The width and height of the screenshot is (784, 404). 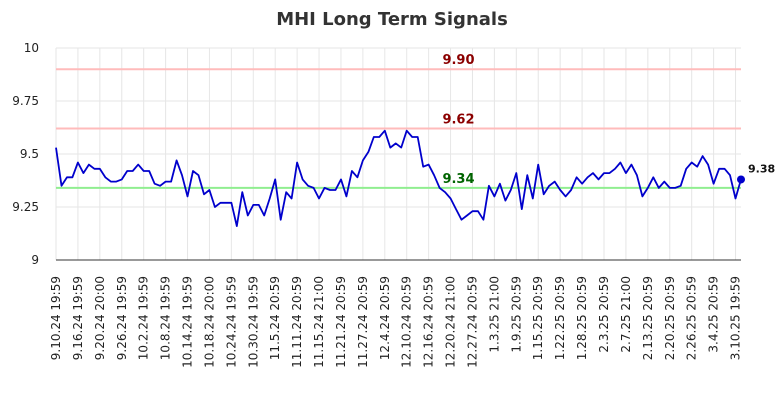 What do you see at coordinates (188, 322) in the screenshot?
I see `x-tick-label: 10.14.24 19:59` at bounding box center [188, 322].